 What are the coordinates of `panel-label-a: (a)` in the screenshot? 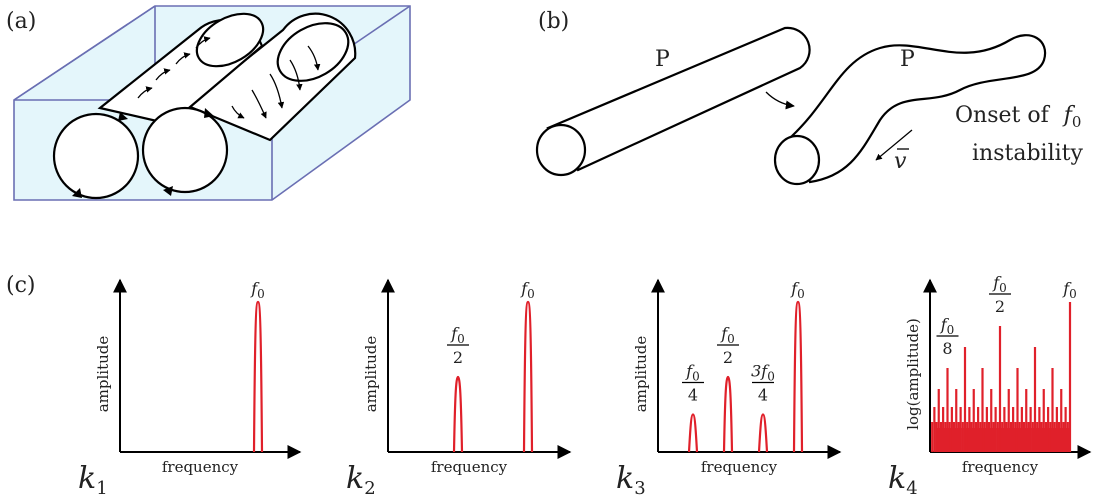 It's located at (21, 21).